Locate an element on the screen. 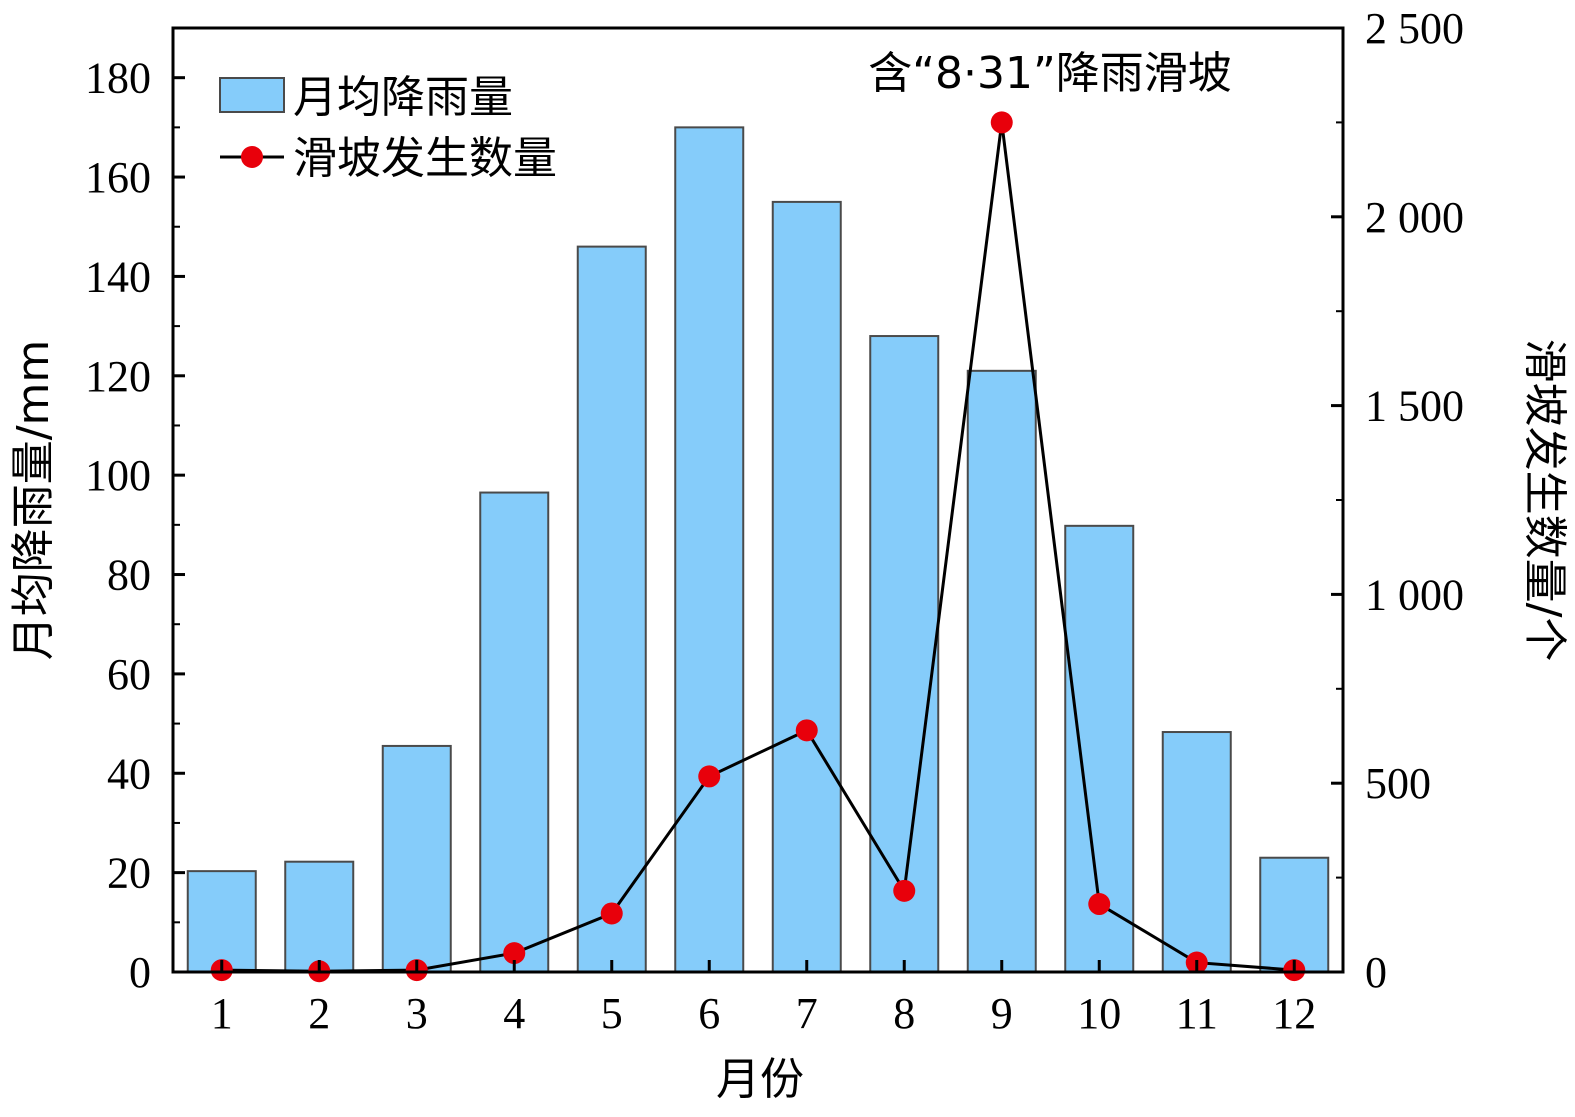  left-tick-label: 0 is located at coordinates (140, 972).